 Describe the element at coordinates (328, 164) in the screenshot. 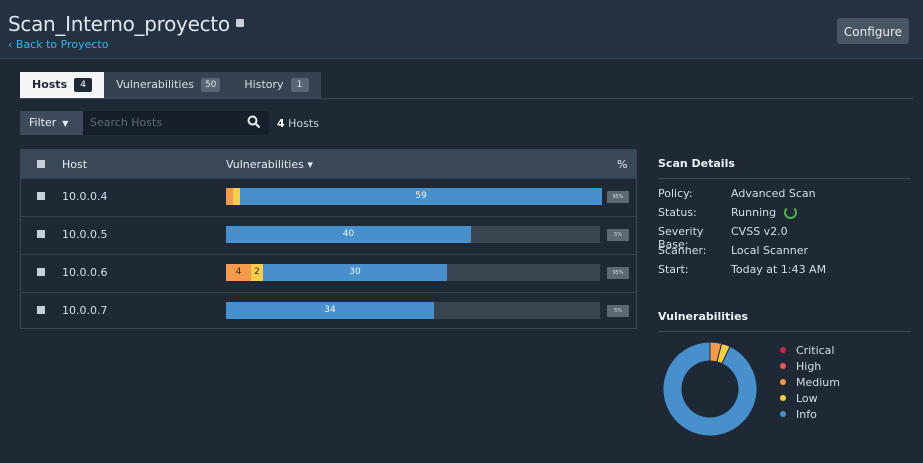

I see `table-header: Host Vulnerabilities ▾ %` at that location.